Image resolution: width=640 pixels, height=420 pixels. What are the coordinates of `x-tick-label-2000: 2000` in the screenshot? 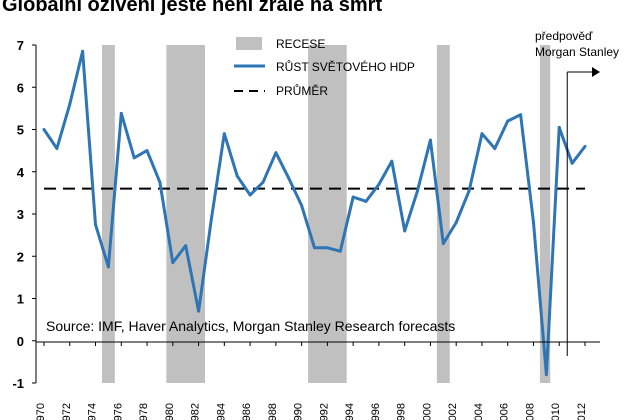 It's located at (427, 411).